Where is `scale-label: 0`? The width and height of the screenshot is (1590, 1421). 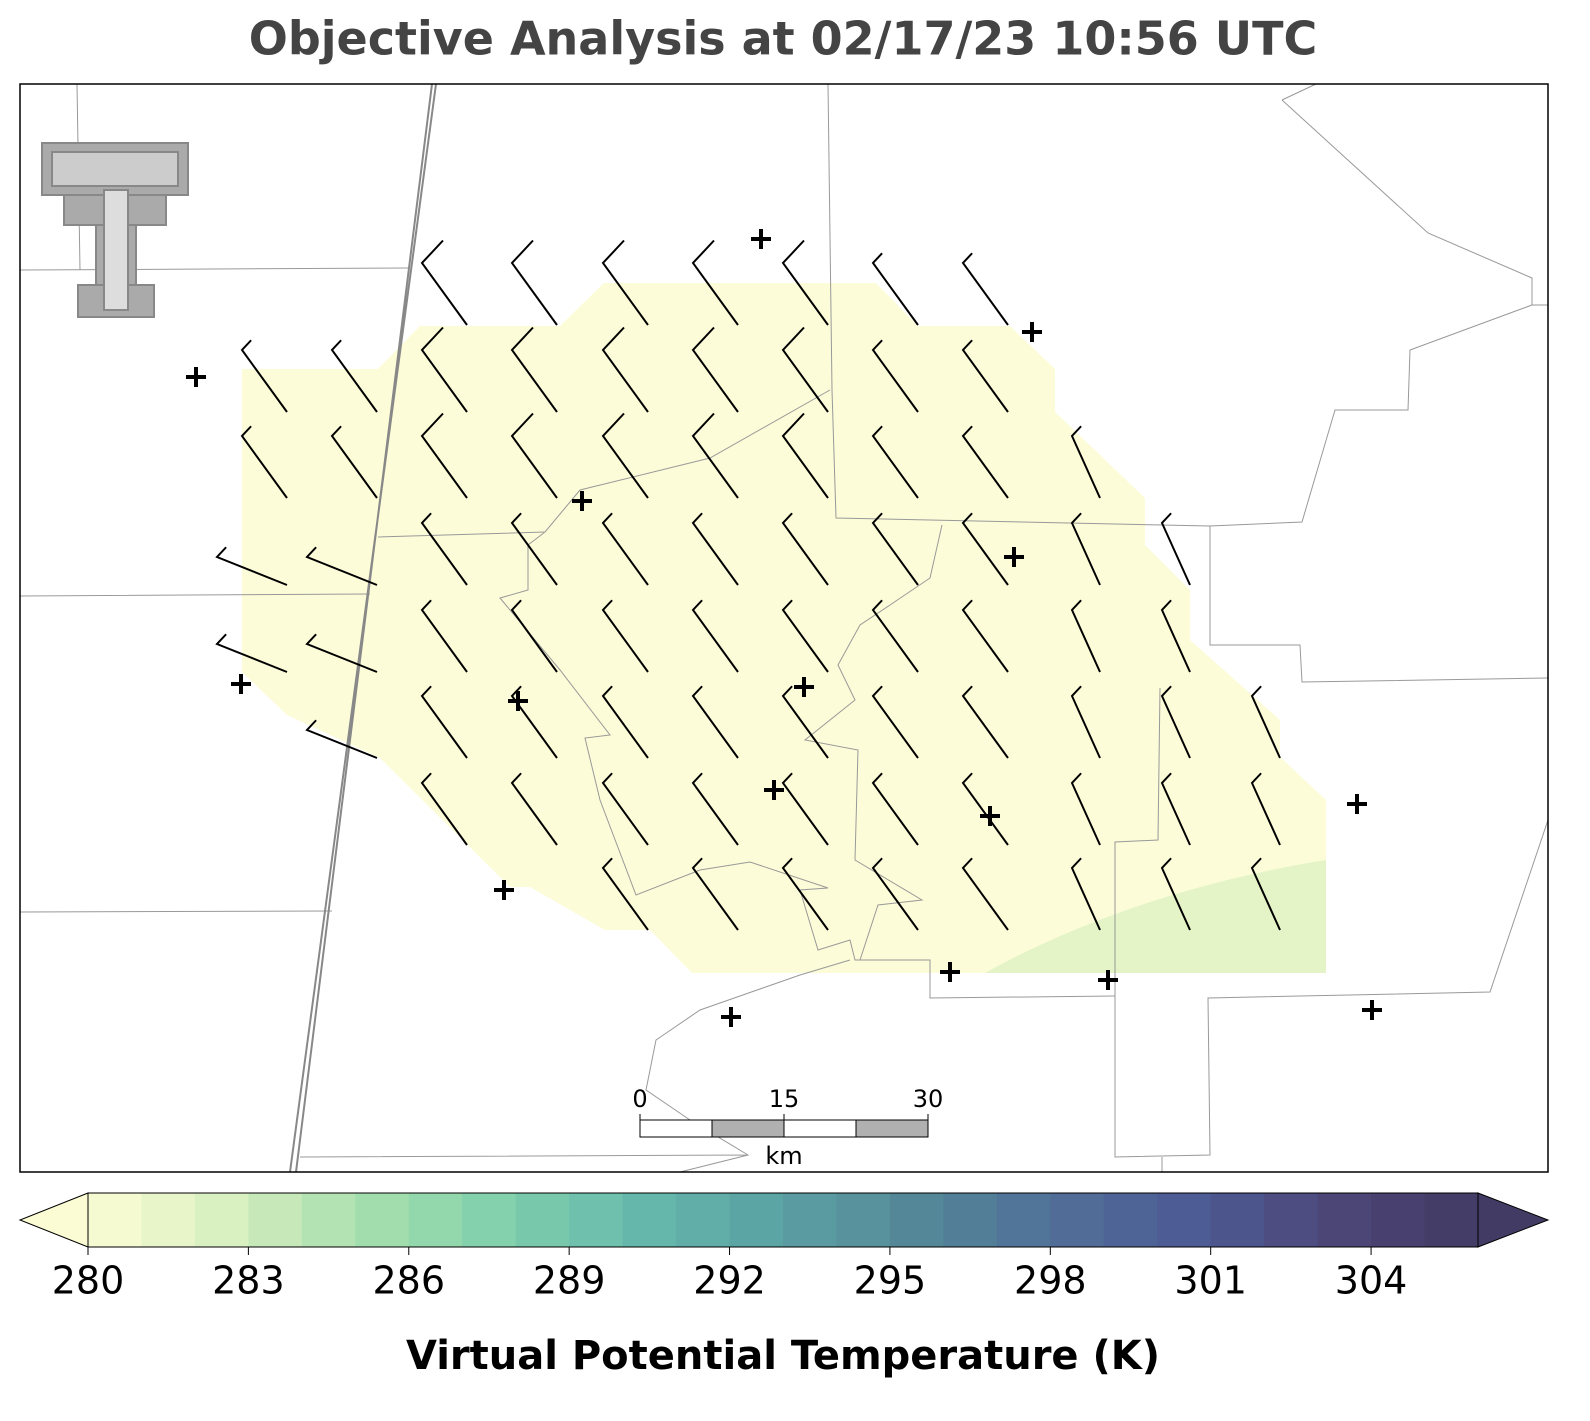 scale-label: 0 is located at coordinates (639, 1099).